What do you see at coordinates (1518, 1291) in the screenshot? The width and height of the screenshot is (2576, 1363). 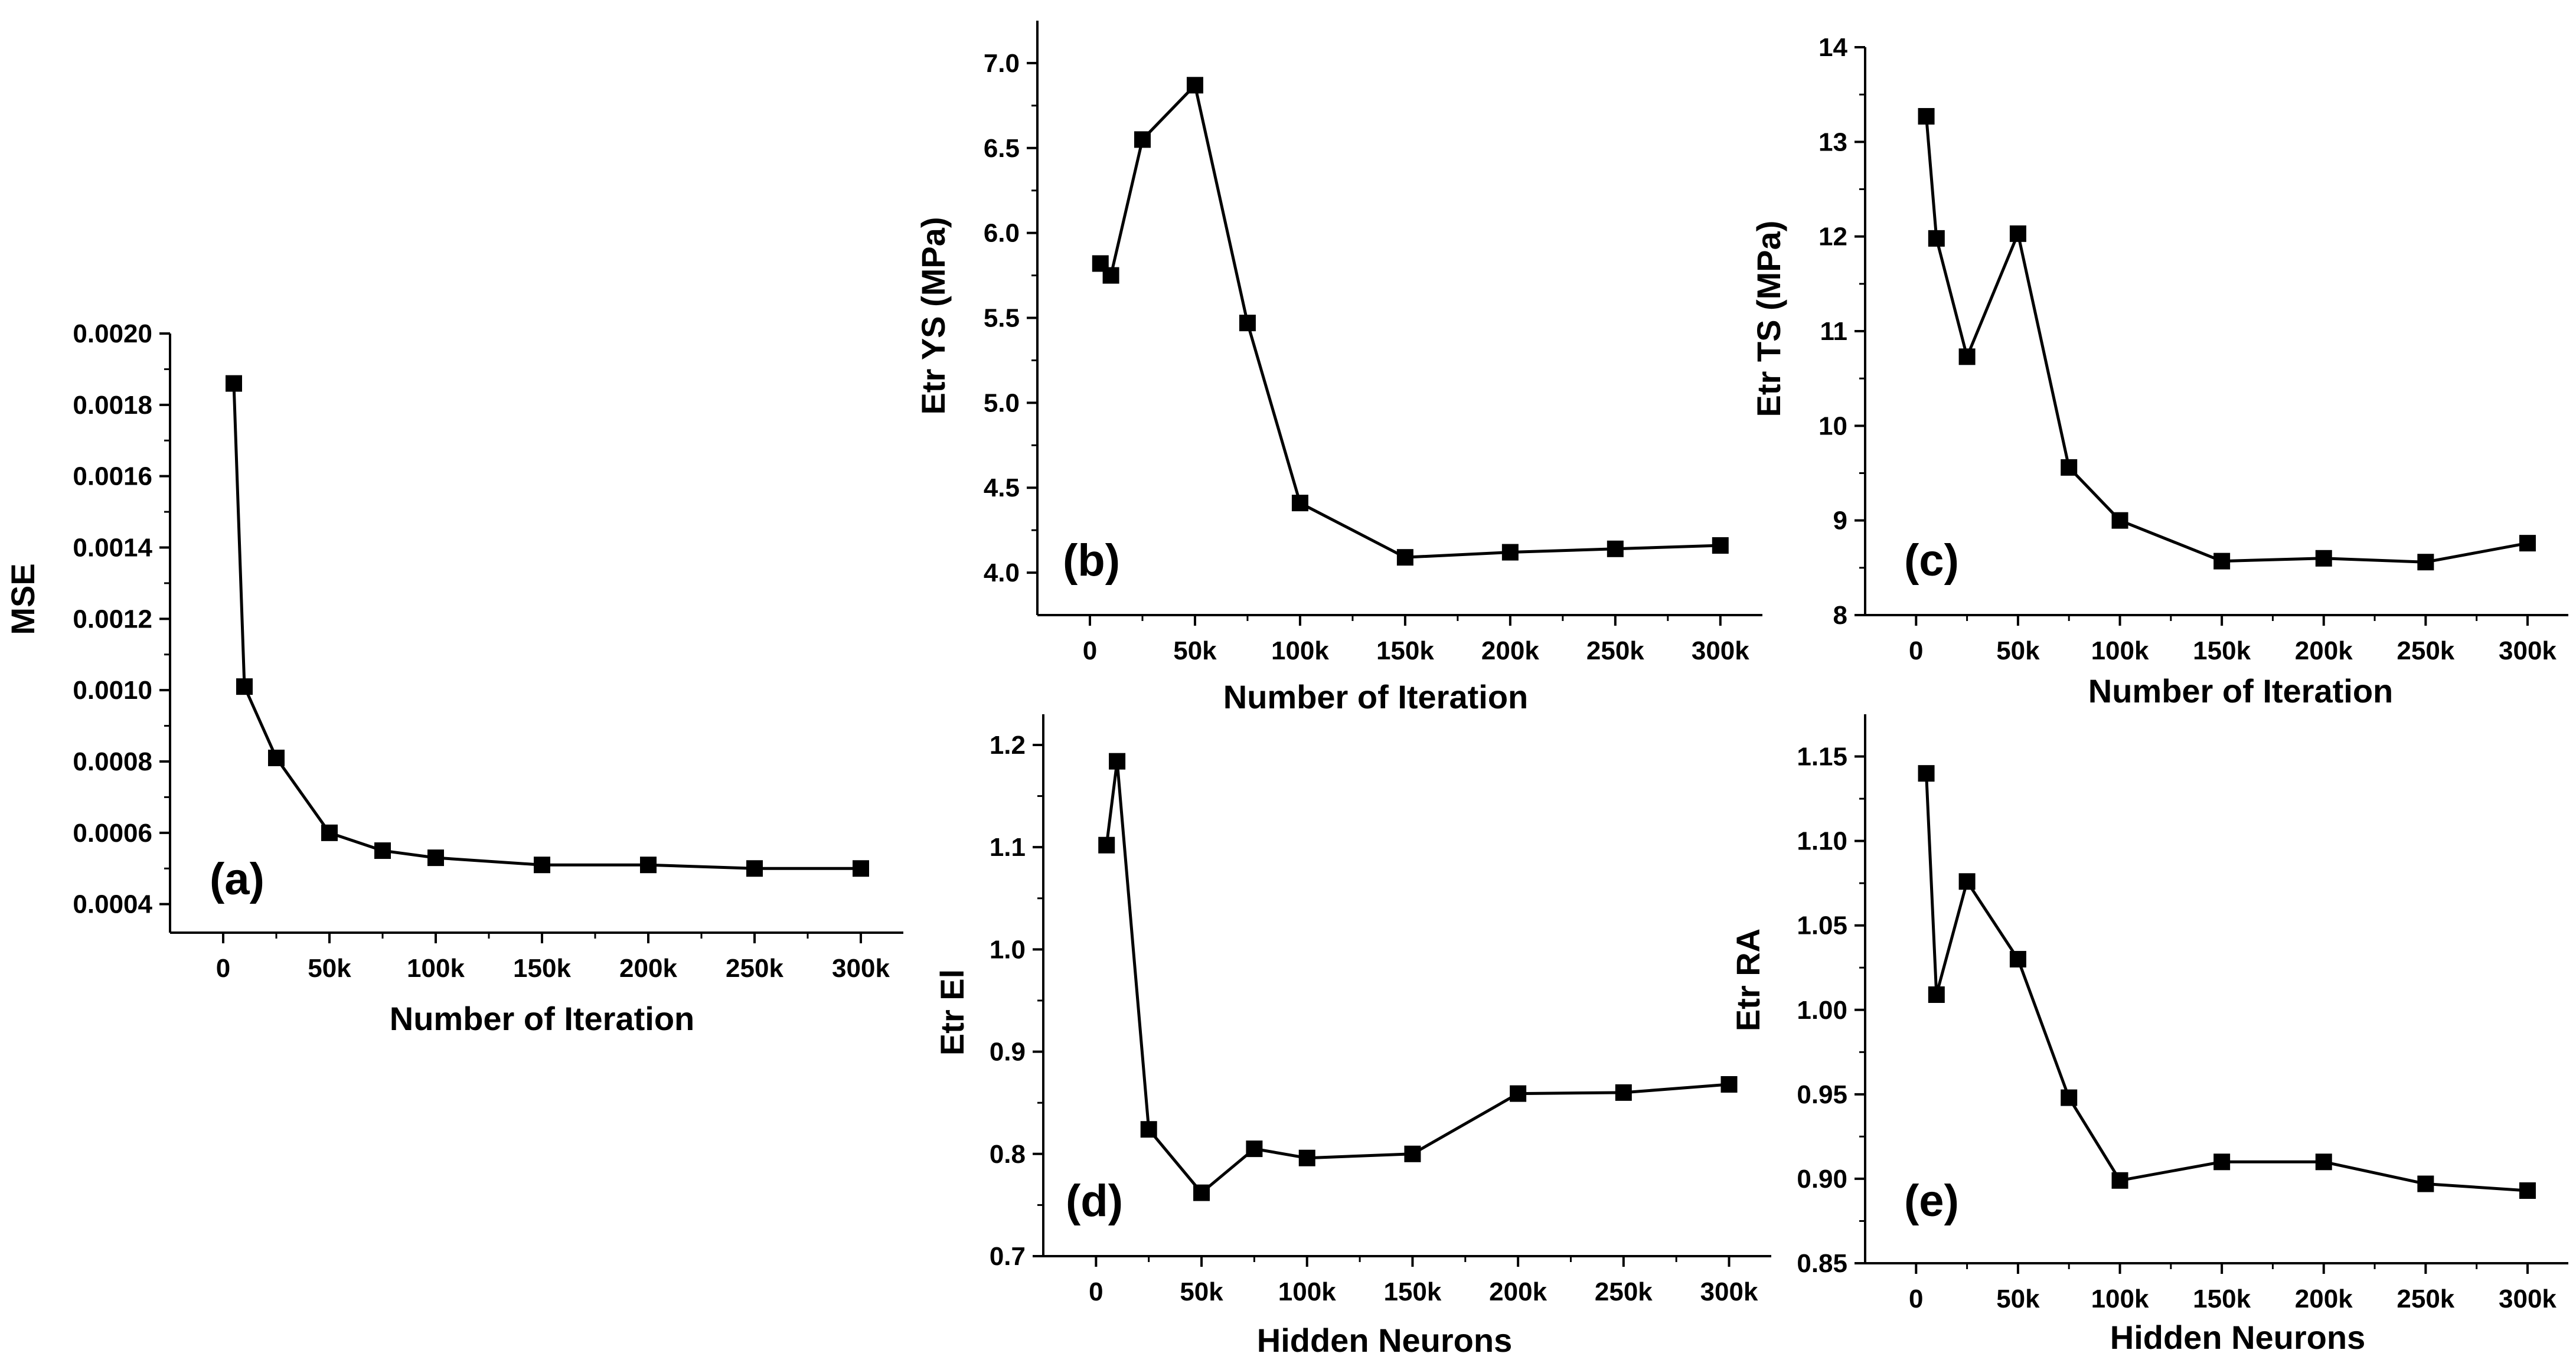 I see `panel-d-xtick-label: 200k` at bounding box center [1518, 1291].